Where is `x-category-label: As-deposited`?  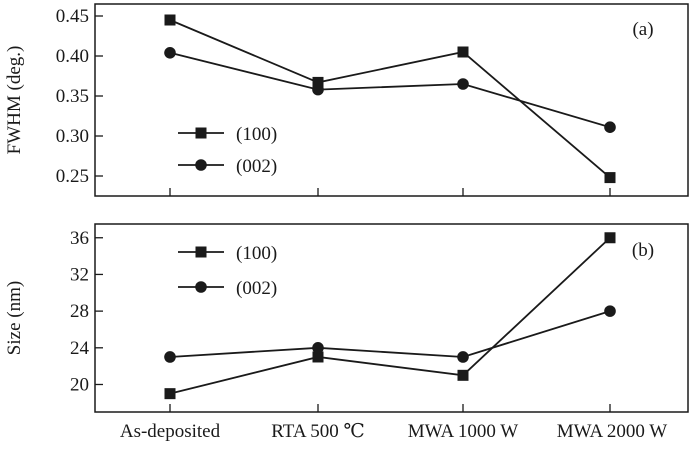
x-category-label: As-deposited is located at coordinates (170, 431).